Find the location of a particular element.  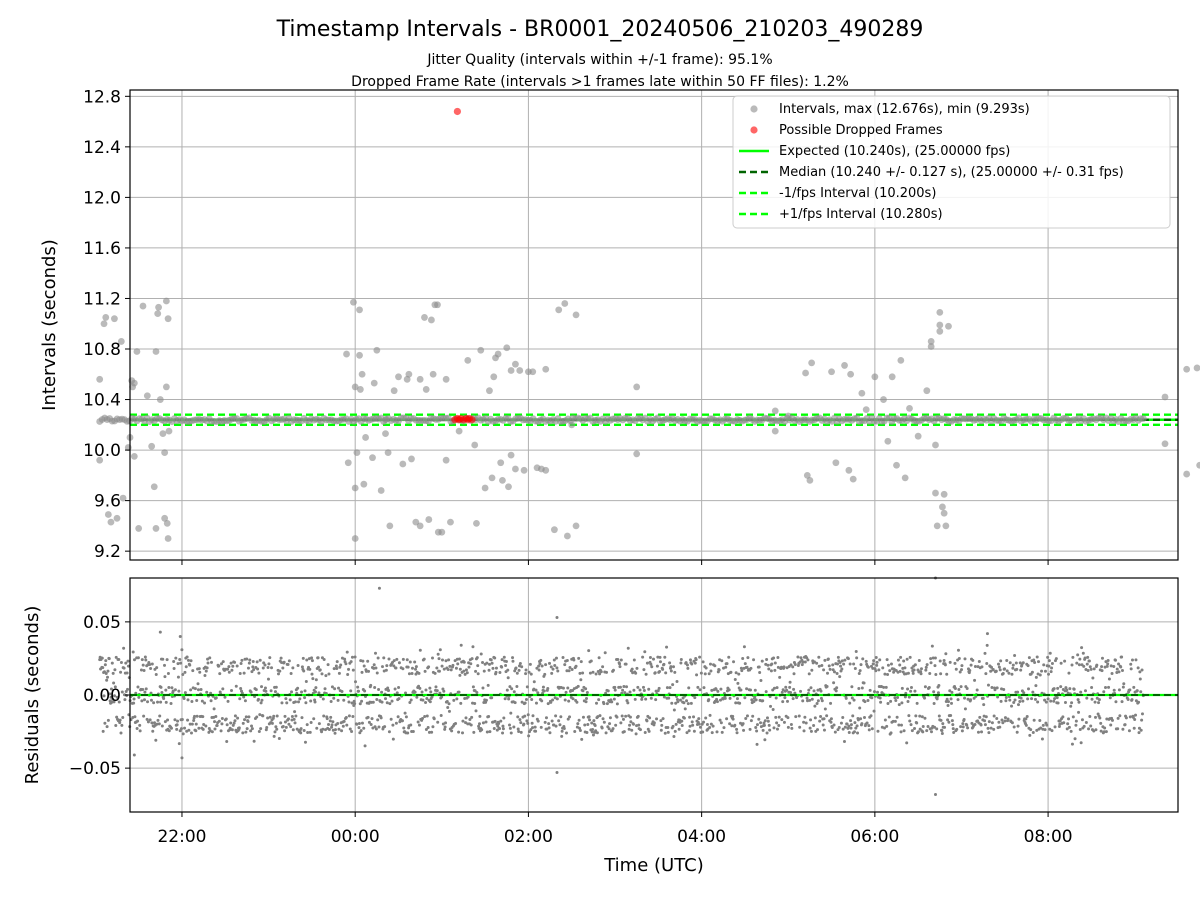

top-ytick-label: 12.4 is located at coordinates (102, 148).